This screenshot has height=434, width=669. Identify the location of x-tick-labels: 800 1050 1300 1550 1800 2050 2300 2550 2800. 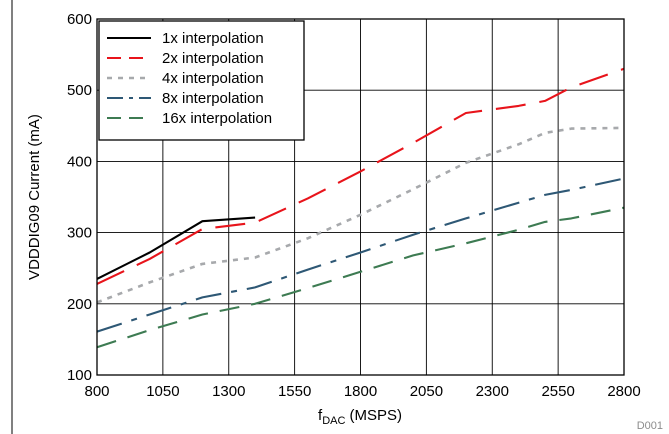
(362, 391).